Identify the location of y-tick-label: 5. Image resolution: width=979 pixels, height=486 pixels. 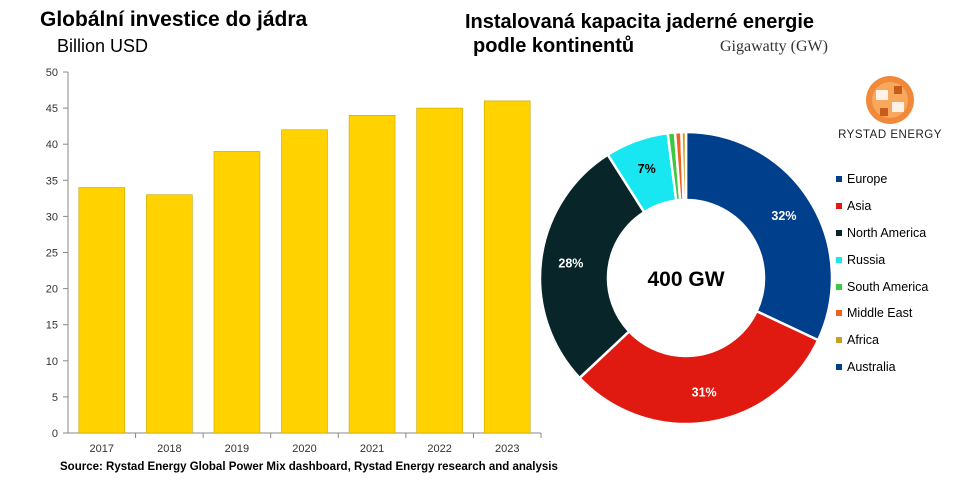
(55, 398).